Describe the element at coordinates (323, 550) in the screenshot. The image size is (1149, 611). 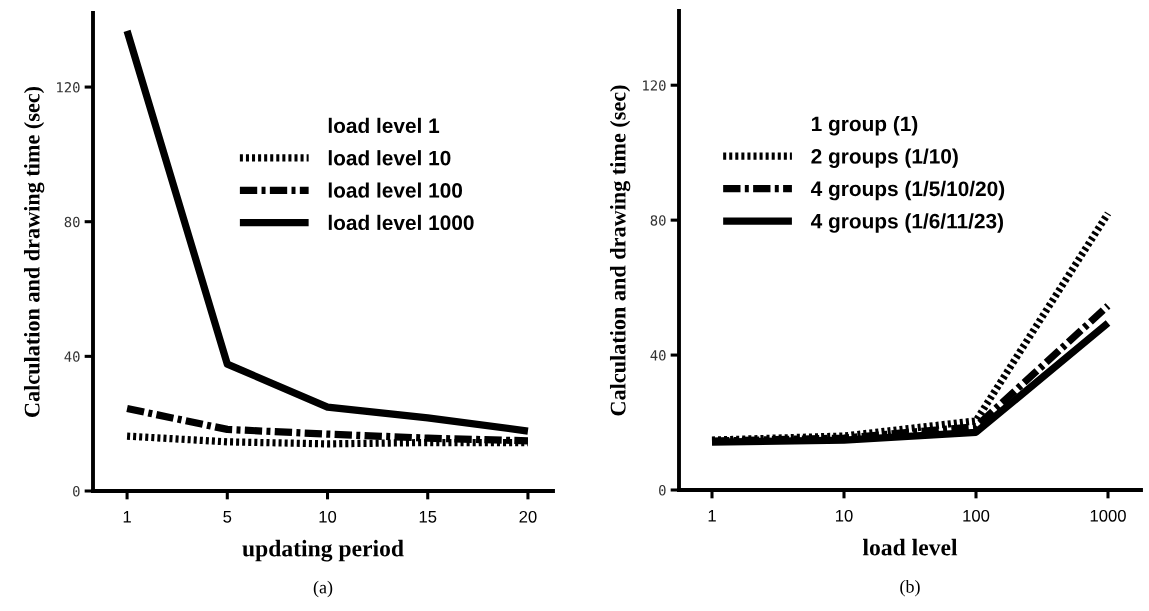
I see `x-axis-title: updating period` at that location.